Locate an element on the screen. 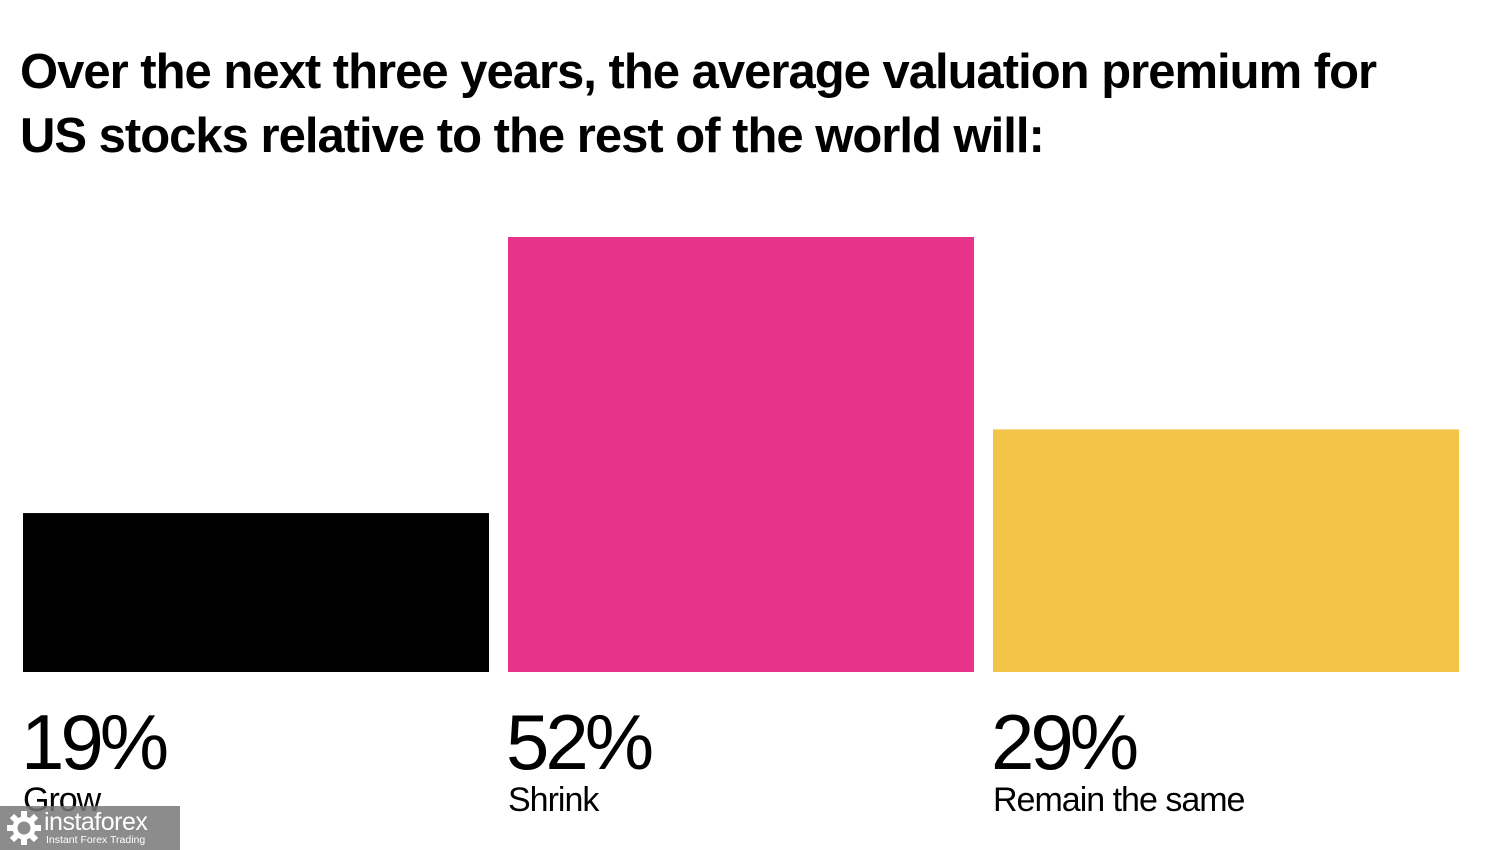  data-label-shrink: 52% is located at coordinates (579, 742).